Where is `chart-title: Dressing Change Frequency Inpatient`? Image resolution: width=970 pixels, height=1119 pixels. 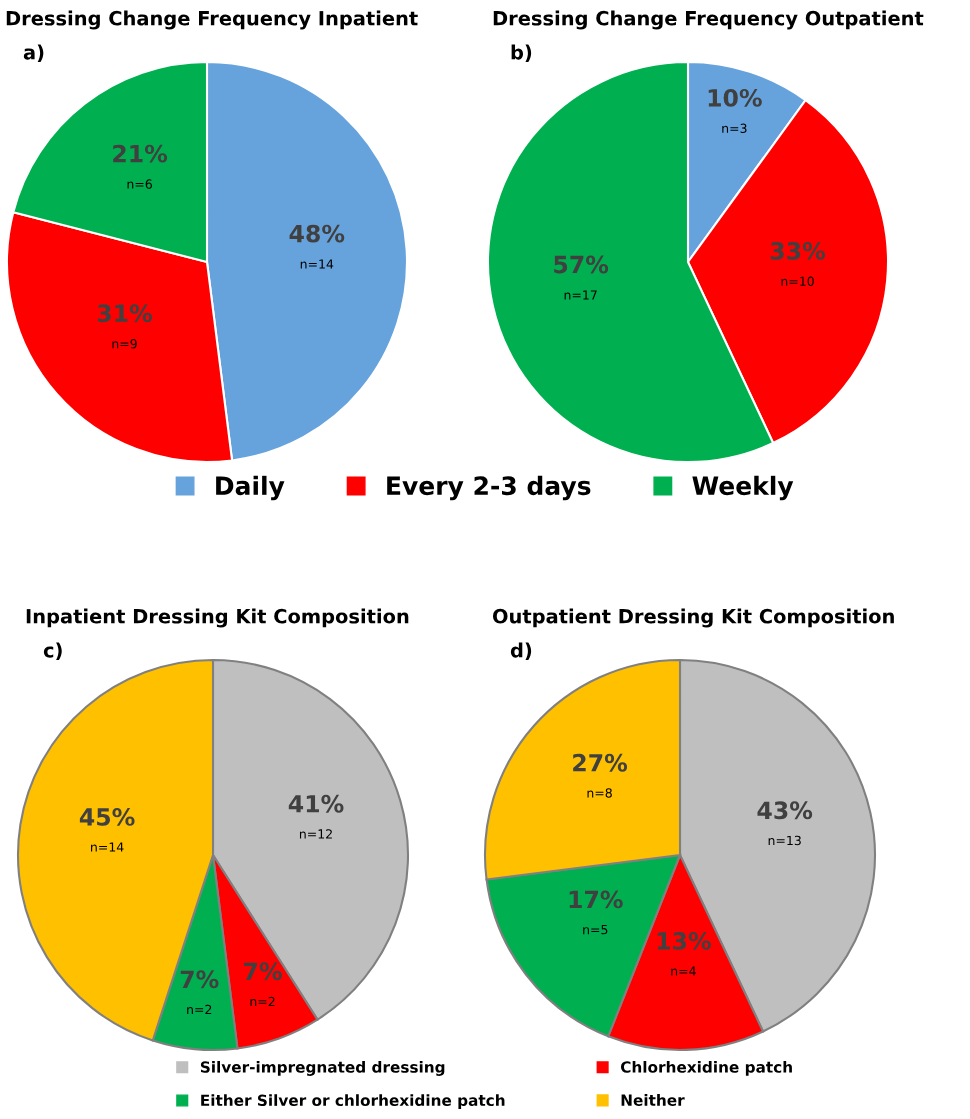 chart-title: Dressing Change Frequency Inpatient is located at coordinates (212, 20).